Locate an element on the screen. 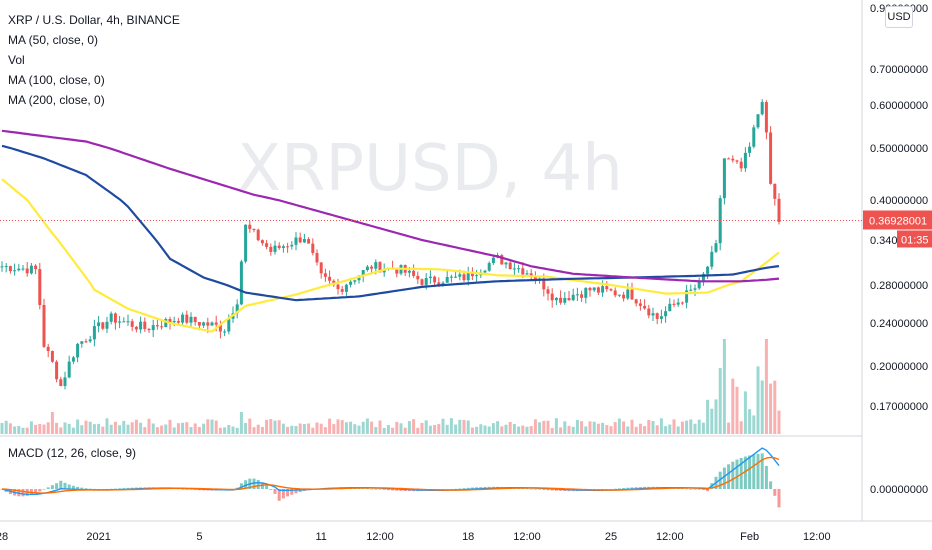  time-tick-label: 25 is located at coordinates (611, 537).